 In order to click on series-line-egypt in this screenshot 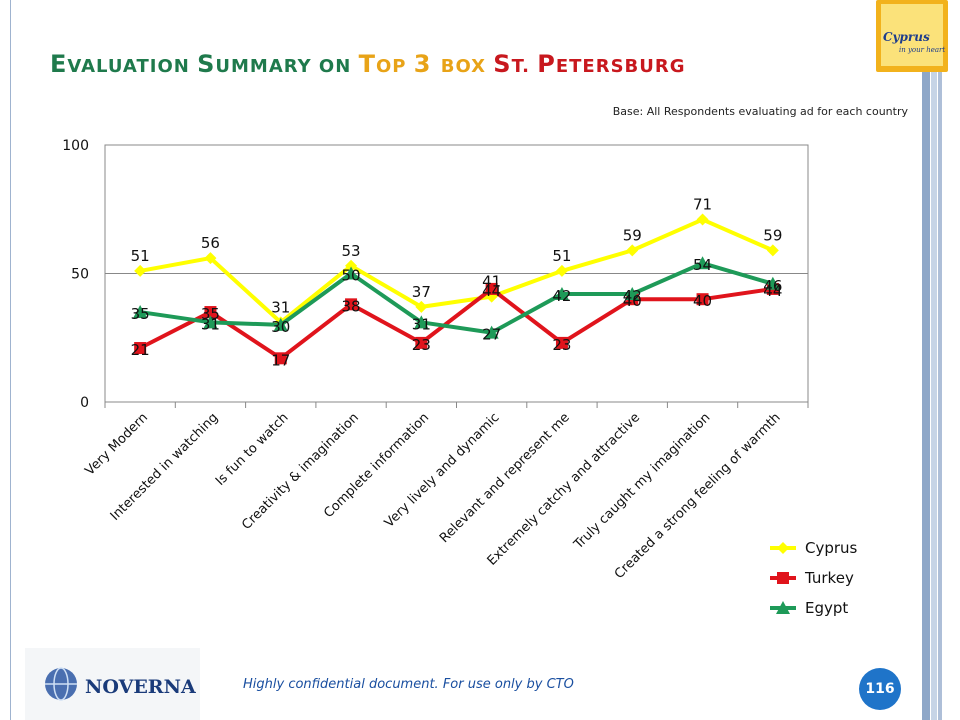, I will do `click(456, 298)`.